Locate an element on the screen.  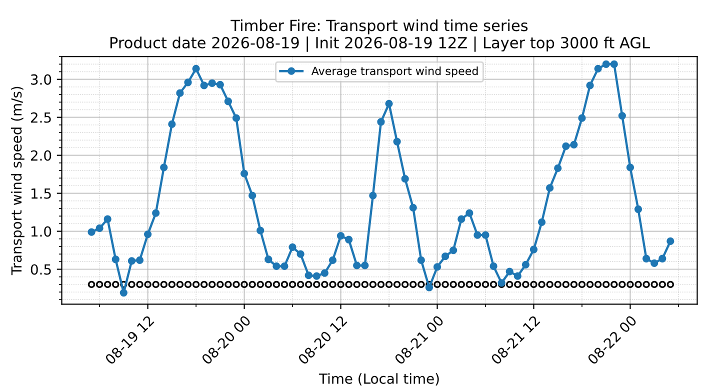
y-tick-label: 1.0 is located at coordinates (41, 231).